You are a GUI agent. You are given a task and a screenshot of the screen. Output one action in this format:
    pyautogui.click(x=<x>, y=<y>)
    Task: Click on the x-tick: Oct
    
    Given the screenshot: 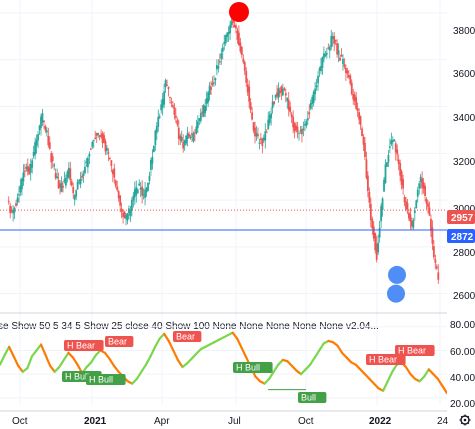 What is the action you would take?
    pyautogui.click(x=20, y=421)
    